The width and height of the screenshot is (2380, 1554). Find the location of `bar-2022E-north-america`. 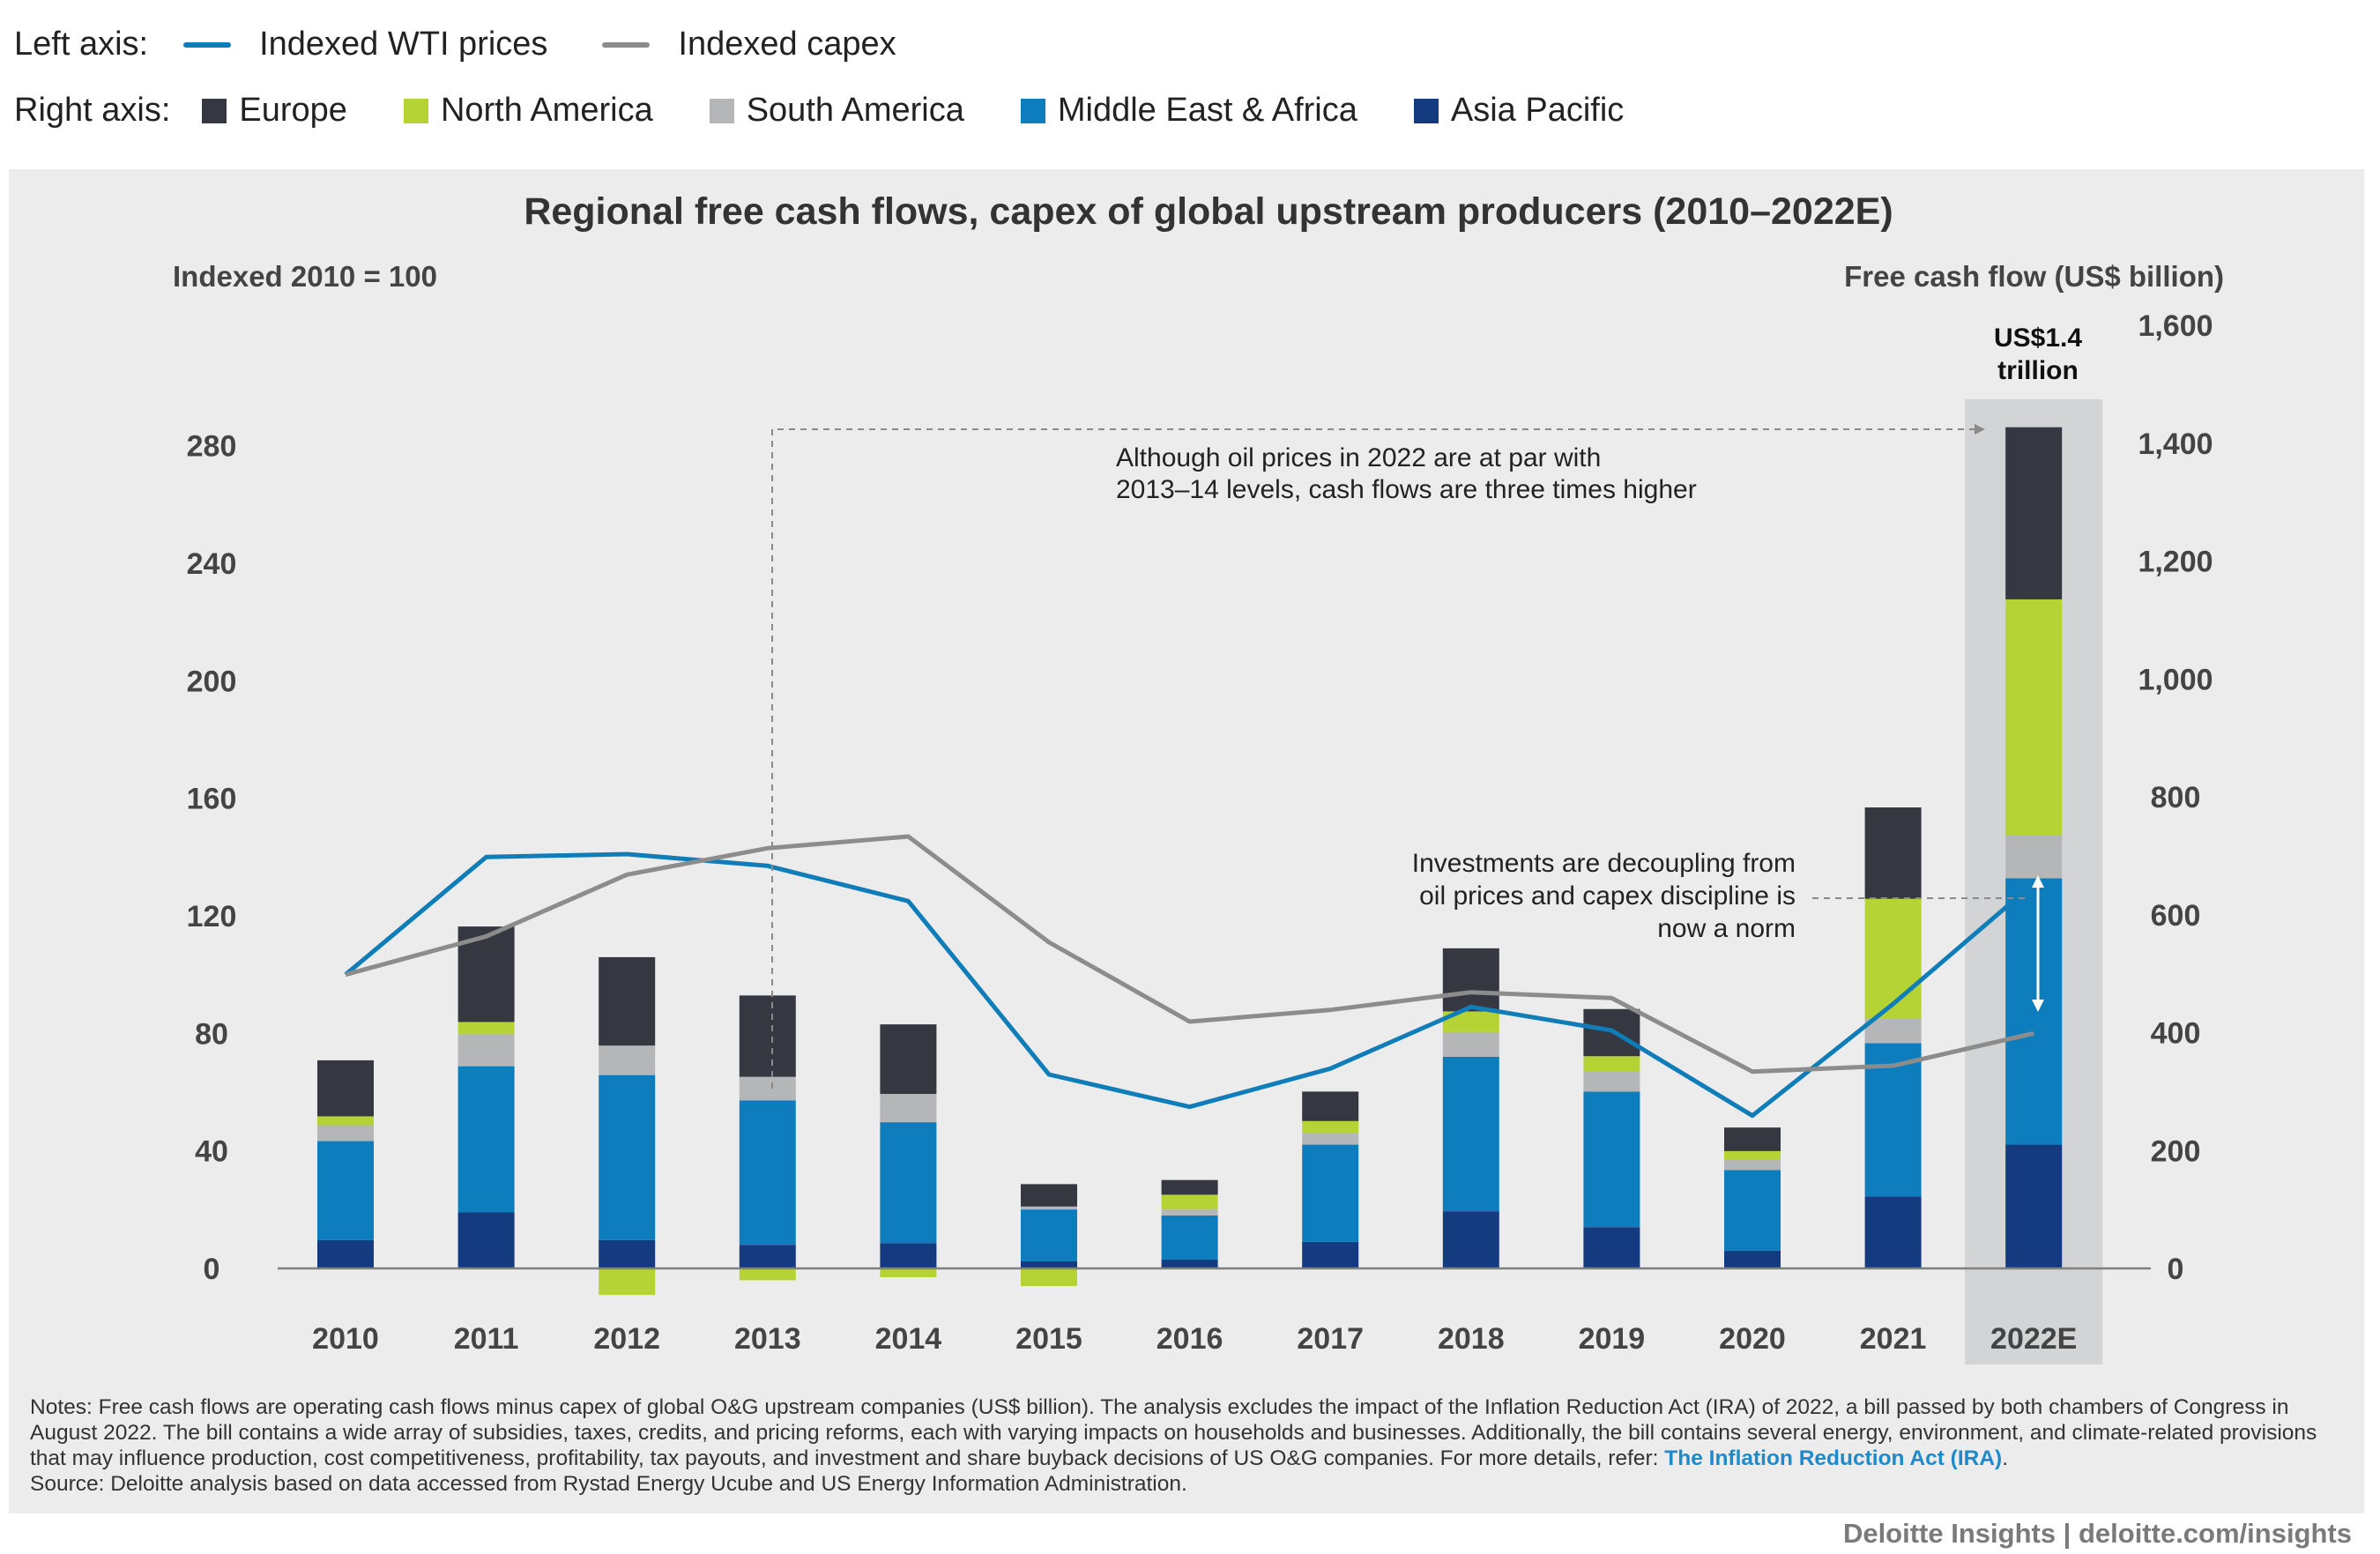

bar-2022E-north-america is located at coordinates (2034, 718).